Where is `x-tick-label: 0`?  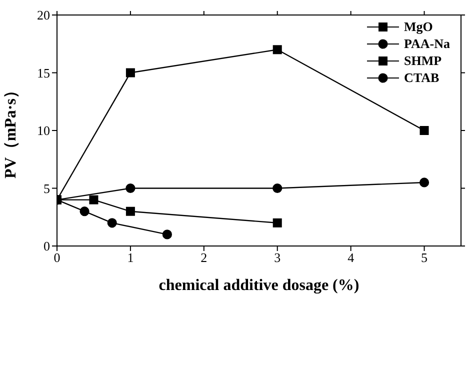
x-tick-label: 0 is located at coordinates (57, 258).